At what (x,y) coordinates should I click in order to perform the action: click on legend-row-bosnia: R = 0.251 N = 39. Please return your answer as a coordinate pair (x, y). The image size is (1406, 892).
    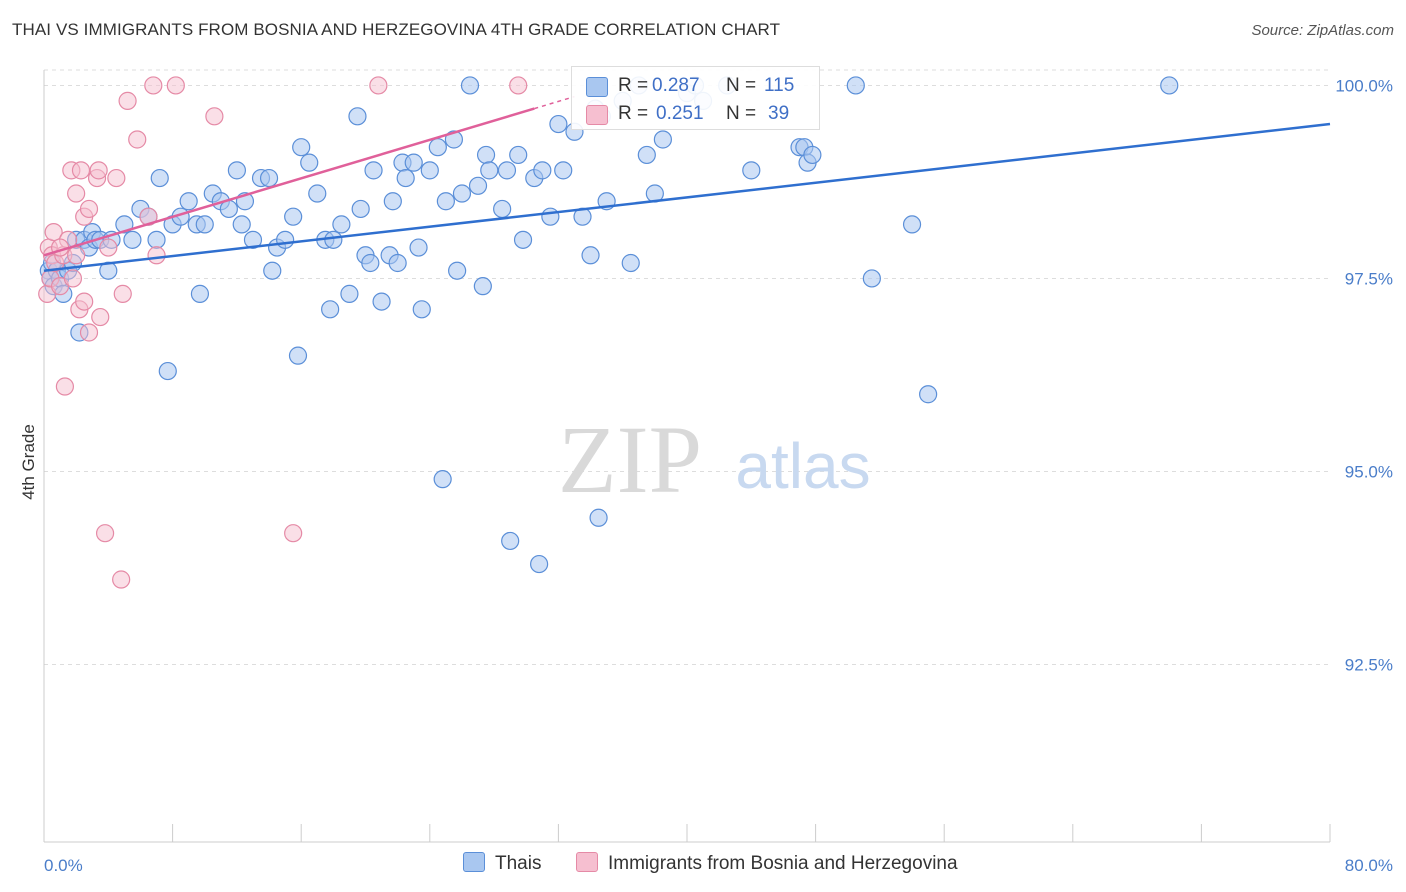
    Looking at the image, I should click on (695, 114).